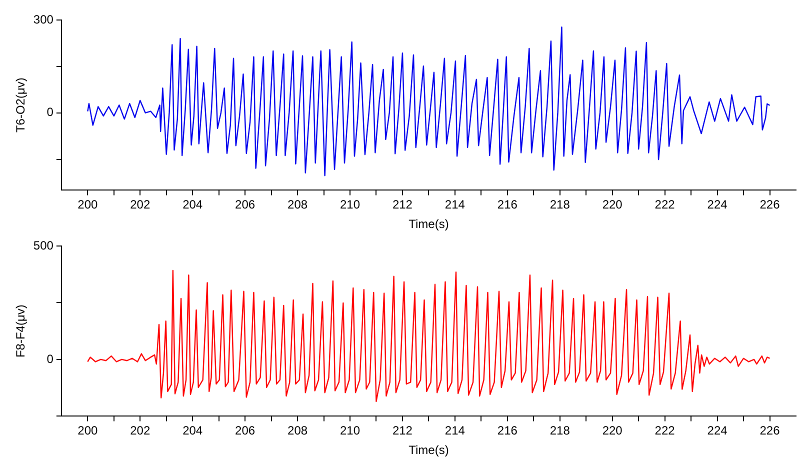  What do you see at coordinates (21, 331) in the screenshot?
I see `y-axis-title: F8-F4(μv)` at bounding box center [21, 331].